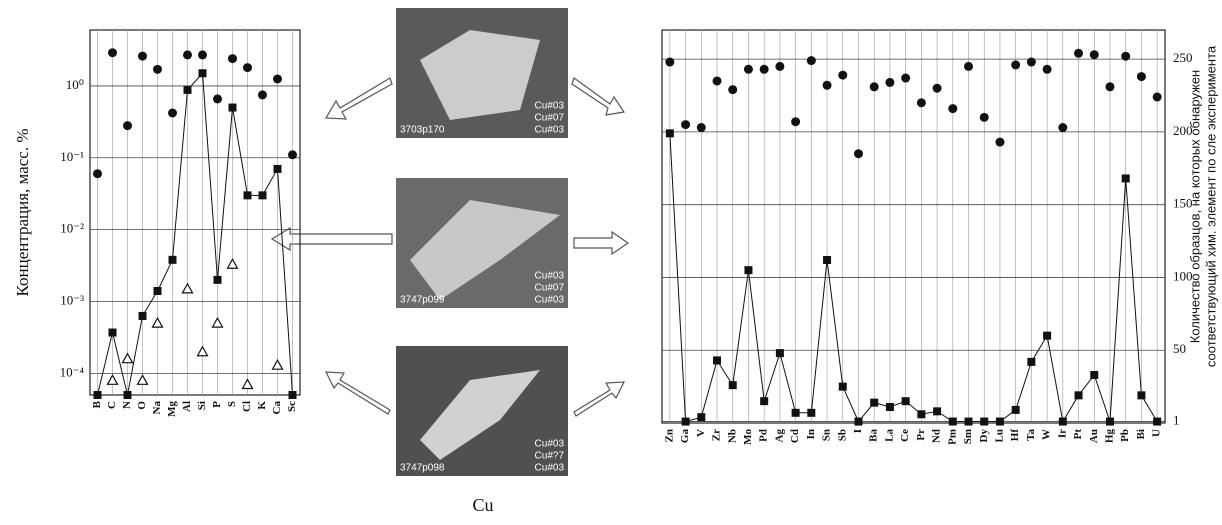 This screenshot has width=1222, height=525. I want to click on x-tick-label: Cd, so click(795, 436).